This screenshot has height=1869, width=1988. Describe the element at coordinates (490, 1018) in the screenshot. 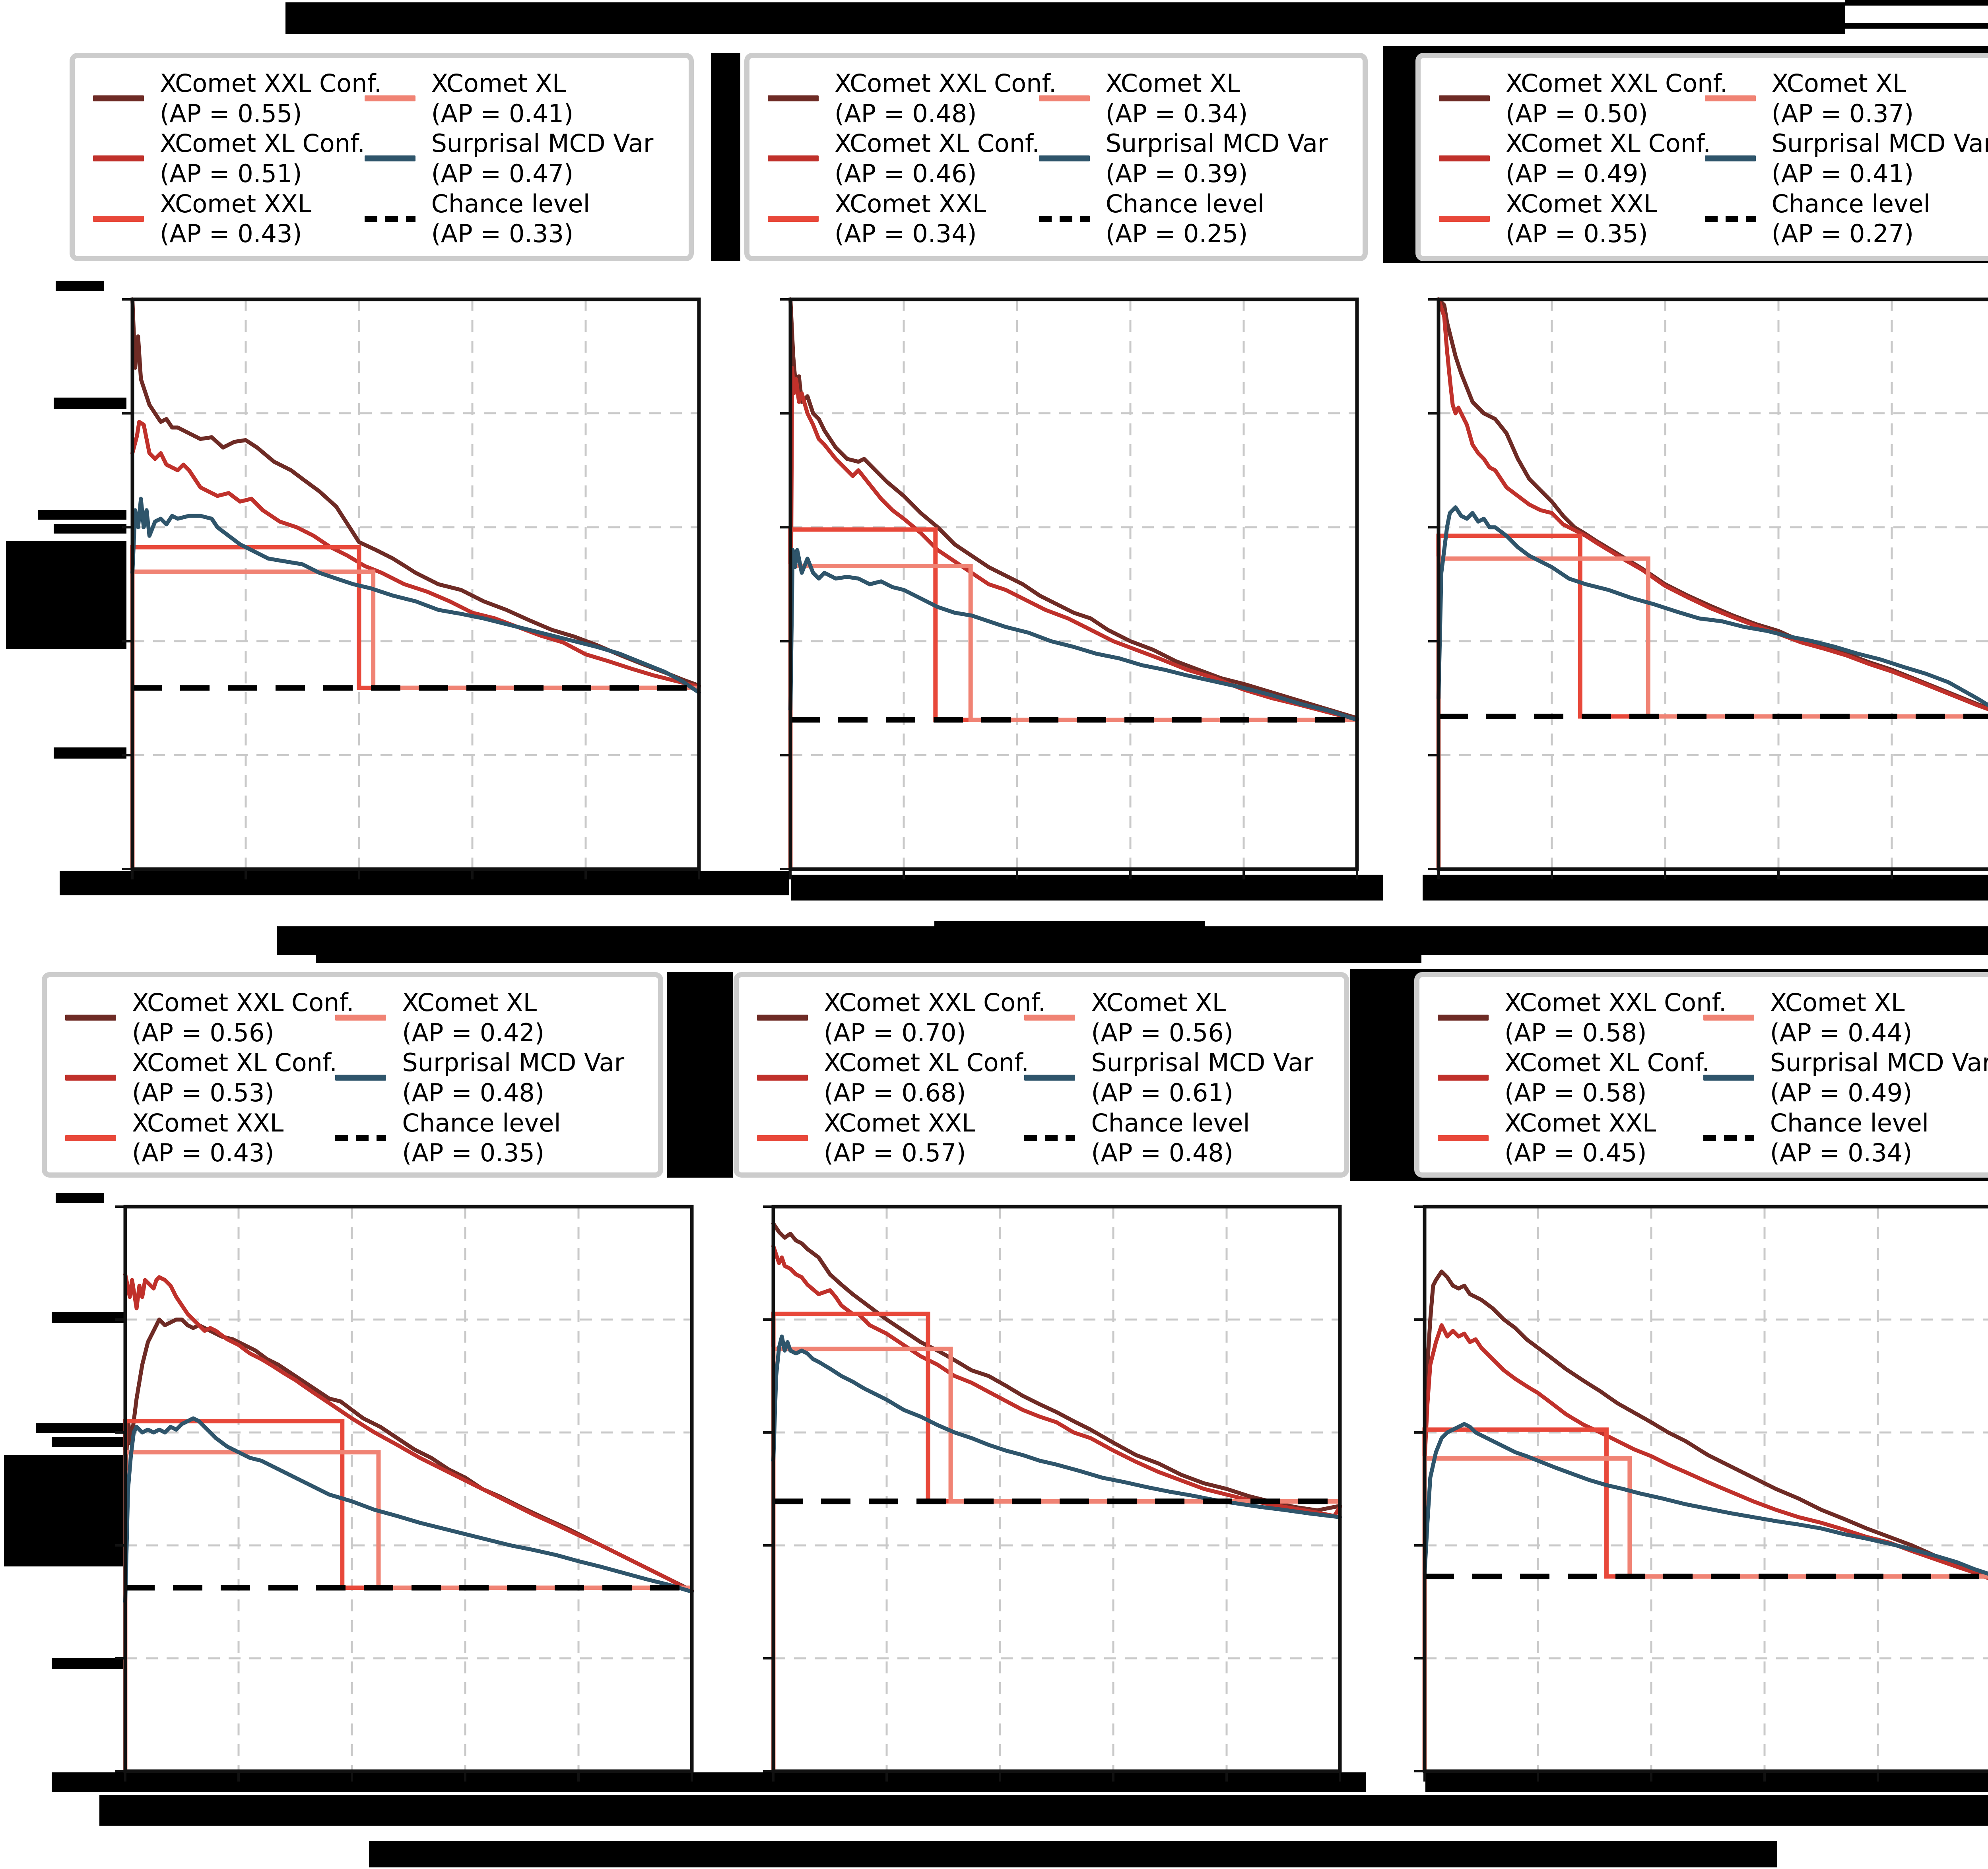

I see `legend-item-xcomet_xl: XComet XL (AP = 0.42)` at that location.